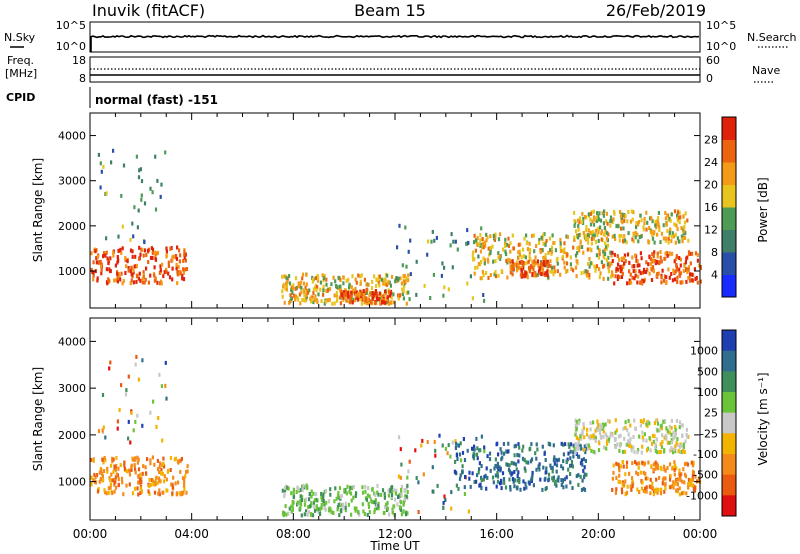 Image resolution: width=800 pixels, height=554 pixels. What do you see at coordinates (20, 60) in the screenshot?
I see `freq-label: Freq.` at bounding box center [20, 60].